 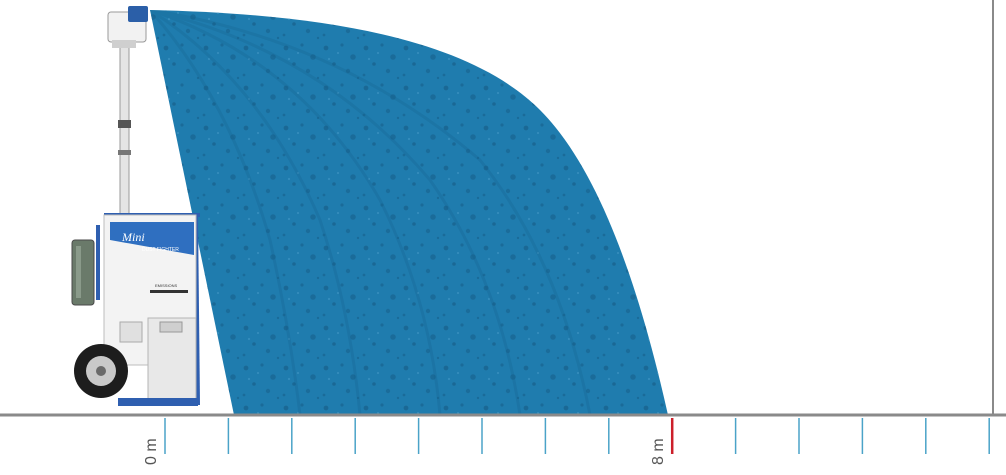 What do you see at coordinates (160, 250) in the screenshot?
I see `machine-model: DUST FIGHTER` at bounding box center [160, 250].